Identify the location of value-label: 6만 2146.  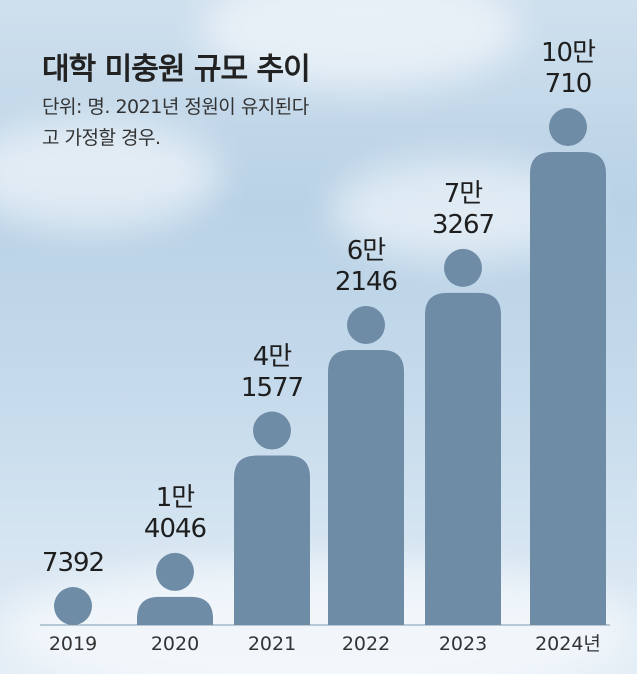
(366, 266).